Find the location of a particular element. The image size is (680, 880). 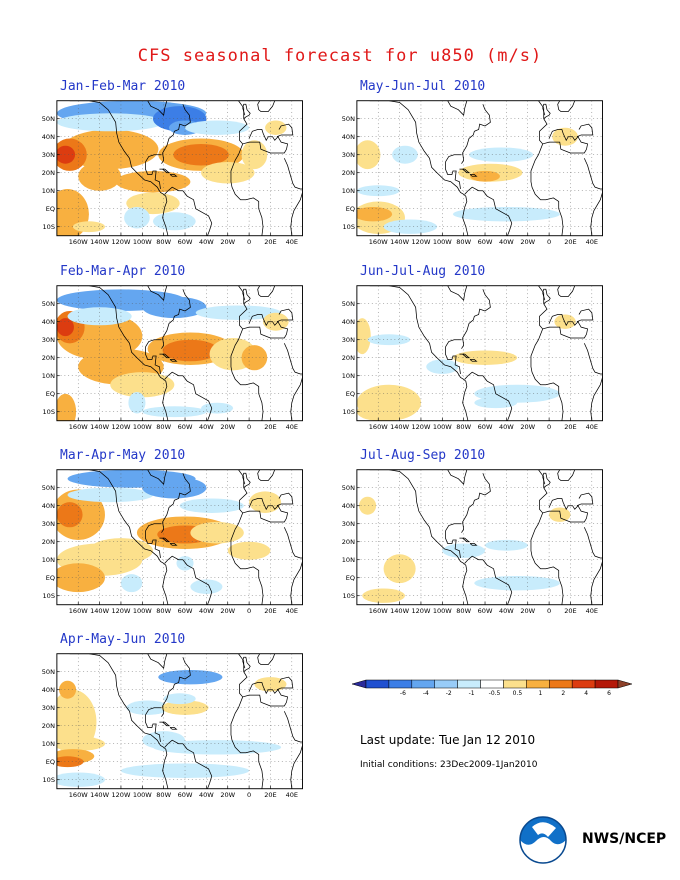

lon-tick-label: 20W is located at coordinates (227, 242).